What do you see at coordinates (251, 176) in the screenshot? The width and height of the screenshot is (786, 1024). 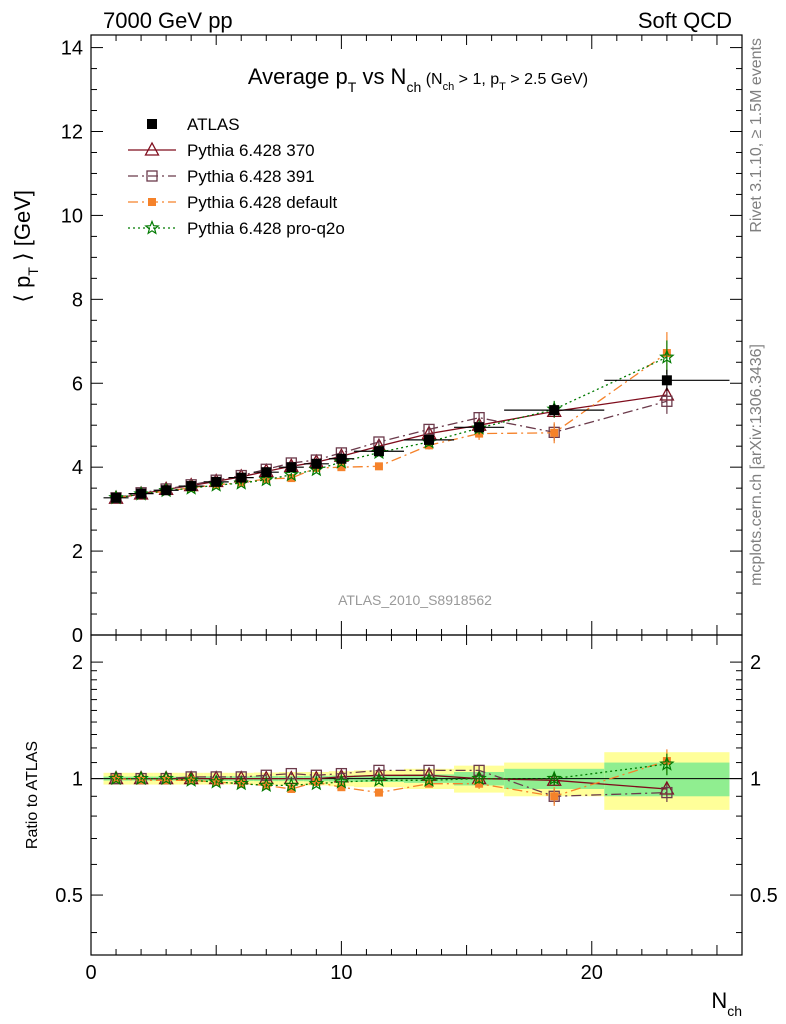 I see `legend-label: Pythia 6.428 391` at bounding box center [251, 176].